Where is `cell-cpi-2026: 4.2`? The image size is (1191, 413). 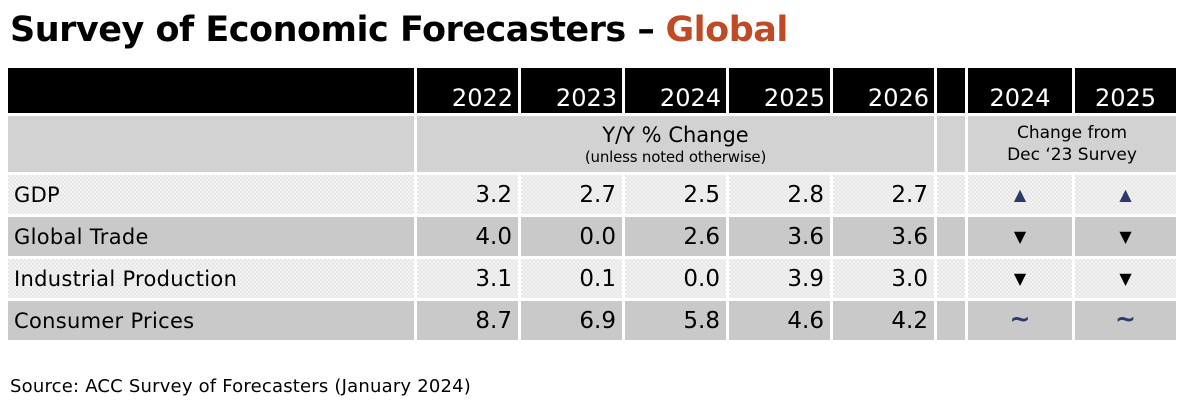
cell-cpi-2026: 4.2 is located at coordinates (883, 320).